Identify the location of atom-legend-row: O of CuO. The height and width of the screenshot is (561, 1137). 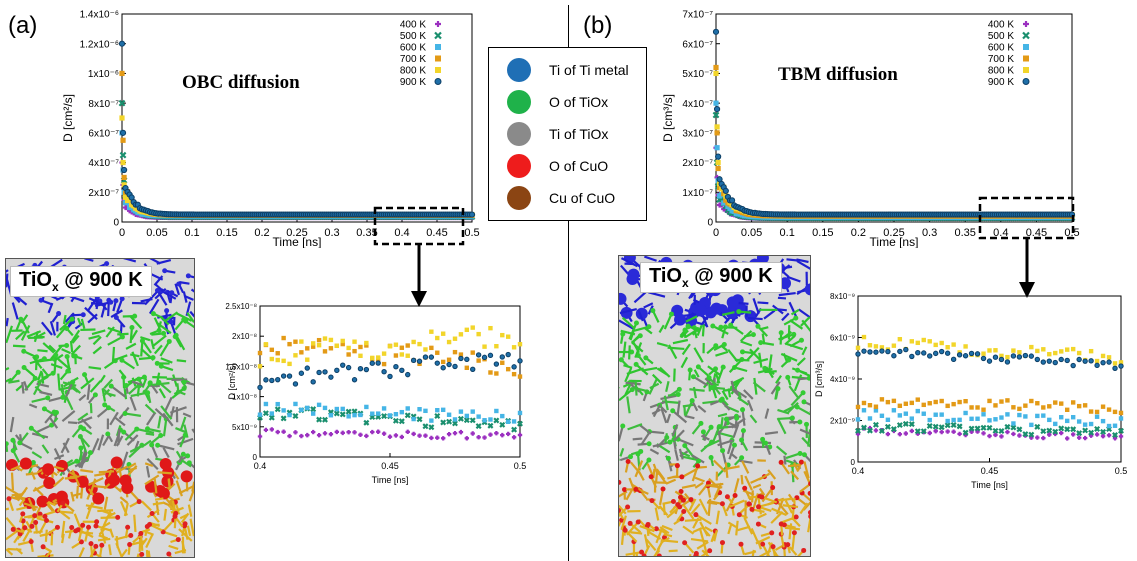
(557, 166).